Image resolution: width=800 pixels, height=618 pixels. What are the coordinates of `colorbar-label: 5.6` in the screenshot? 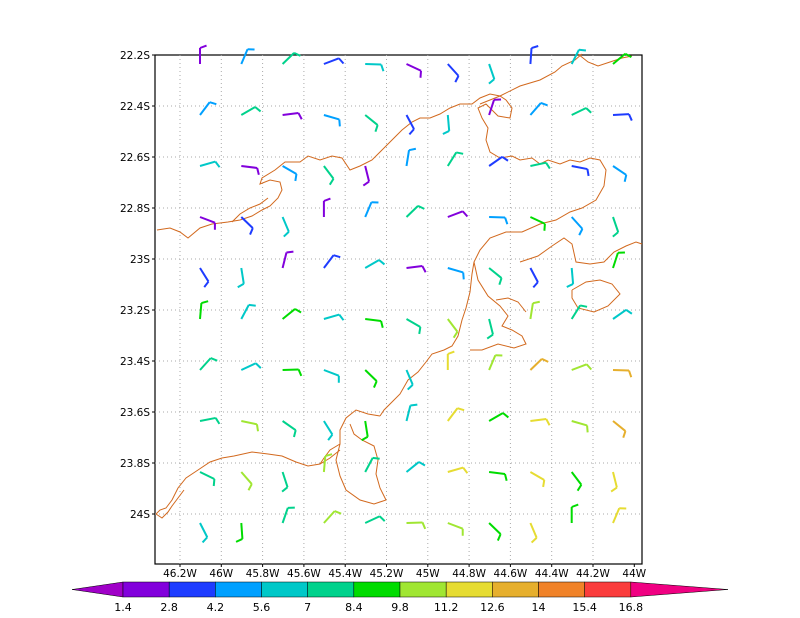 It's located at (262, 607).